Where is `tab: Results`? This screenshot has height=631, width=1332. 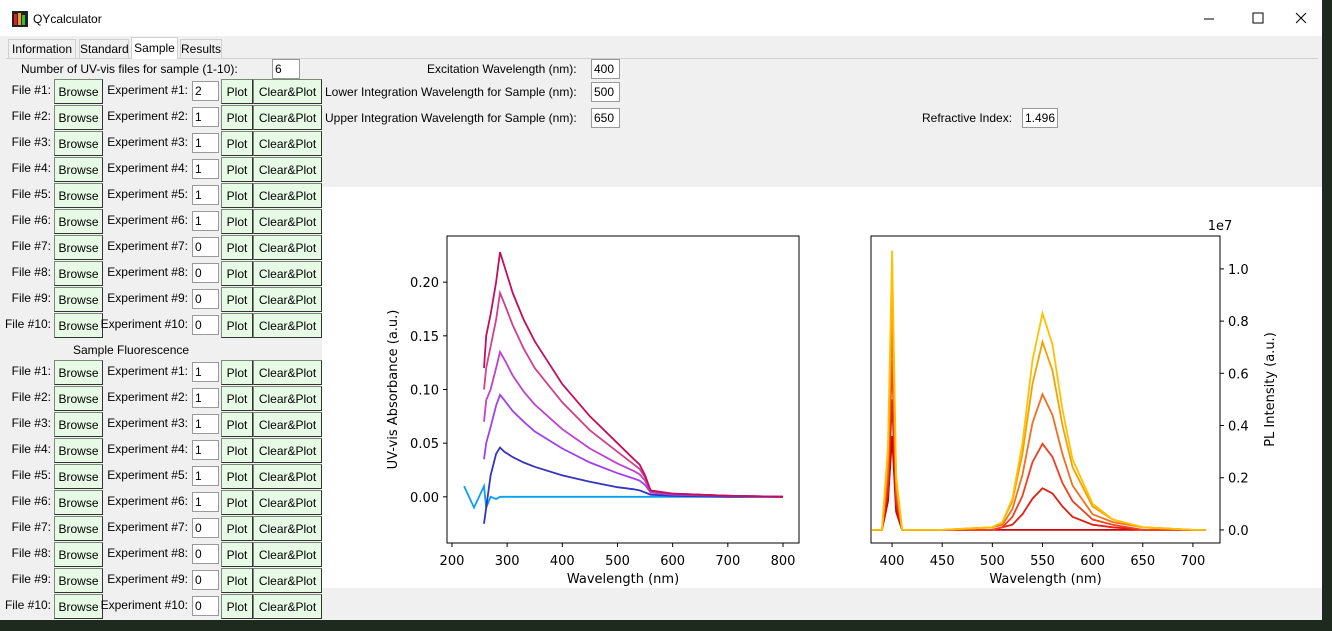 tab: Results is located at coordinates (201, 48).